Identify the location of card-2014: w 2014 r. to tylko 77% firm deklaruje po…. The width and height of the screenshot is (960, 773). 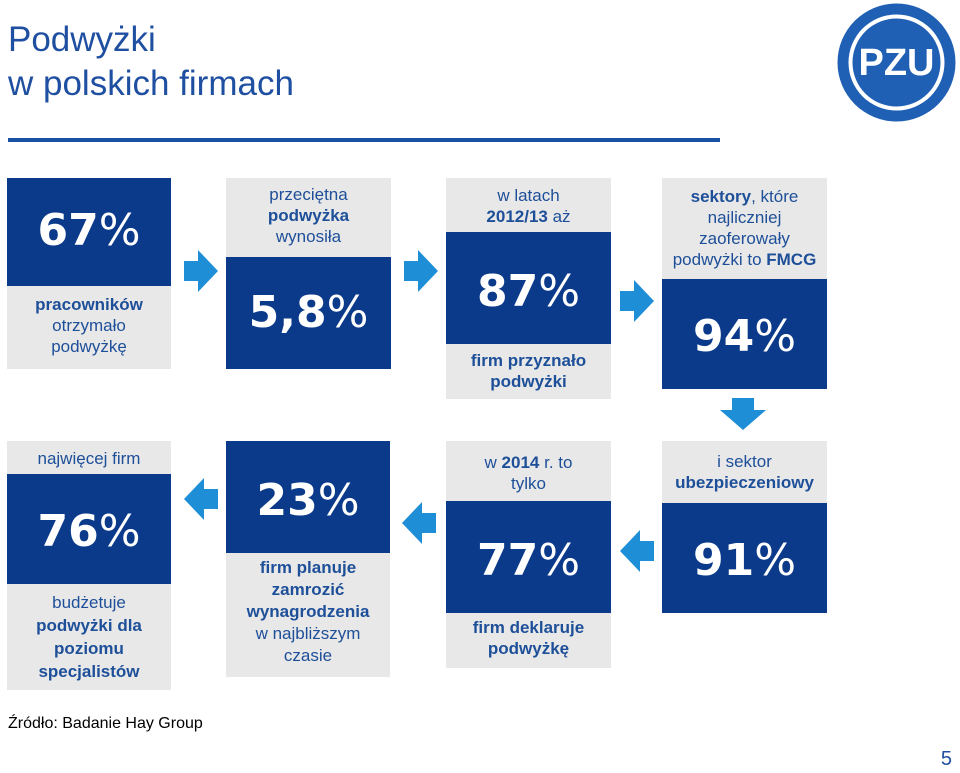
(528, 554).